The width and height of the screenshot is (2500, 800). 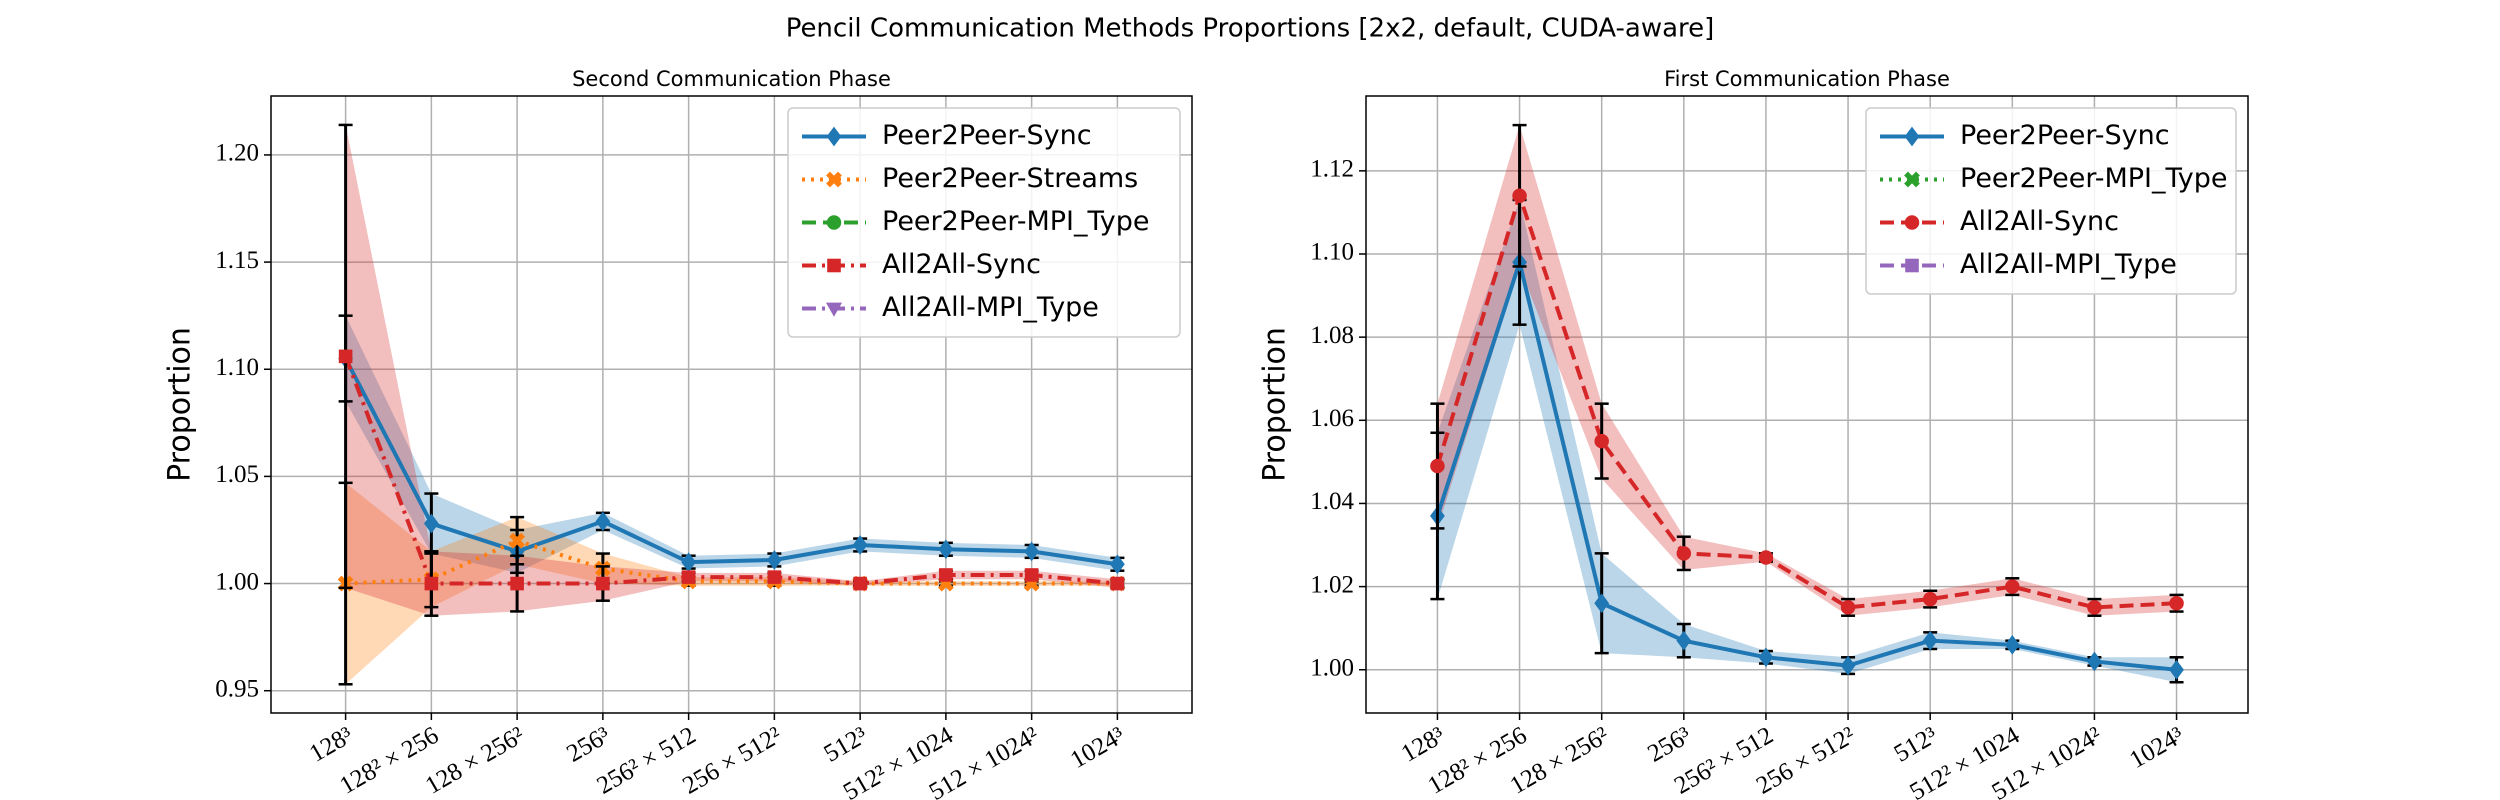 What do you see at coordinates (475, 761) in the screenshot?
I see `x-tick-label: 128 × 256²` at bounding box center [475, 761].